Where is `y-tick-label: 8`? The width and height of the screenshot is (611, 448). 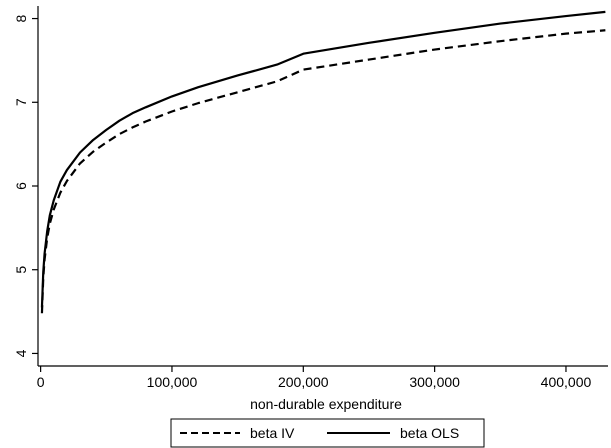
y-tick-label: 8 is located at coordinates (21, 18).